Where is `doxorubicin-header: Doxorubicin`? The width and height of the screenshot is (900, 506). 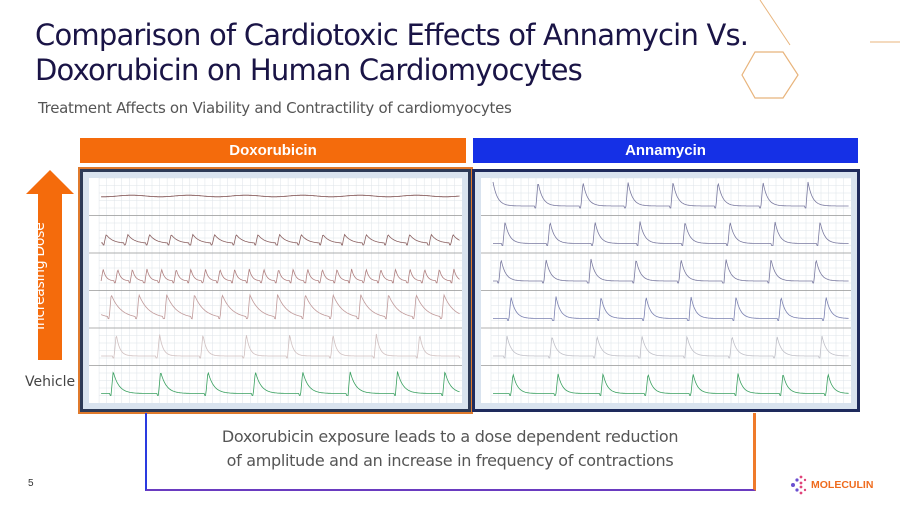
doxorubicin-header: Doxorubicin is located at coordinates (273, 150).